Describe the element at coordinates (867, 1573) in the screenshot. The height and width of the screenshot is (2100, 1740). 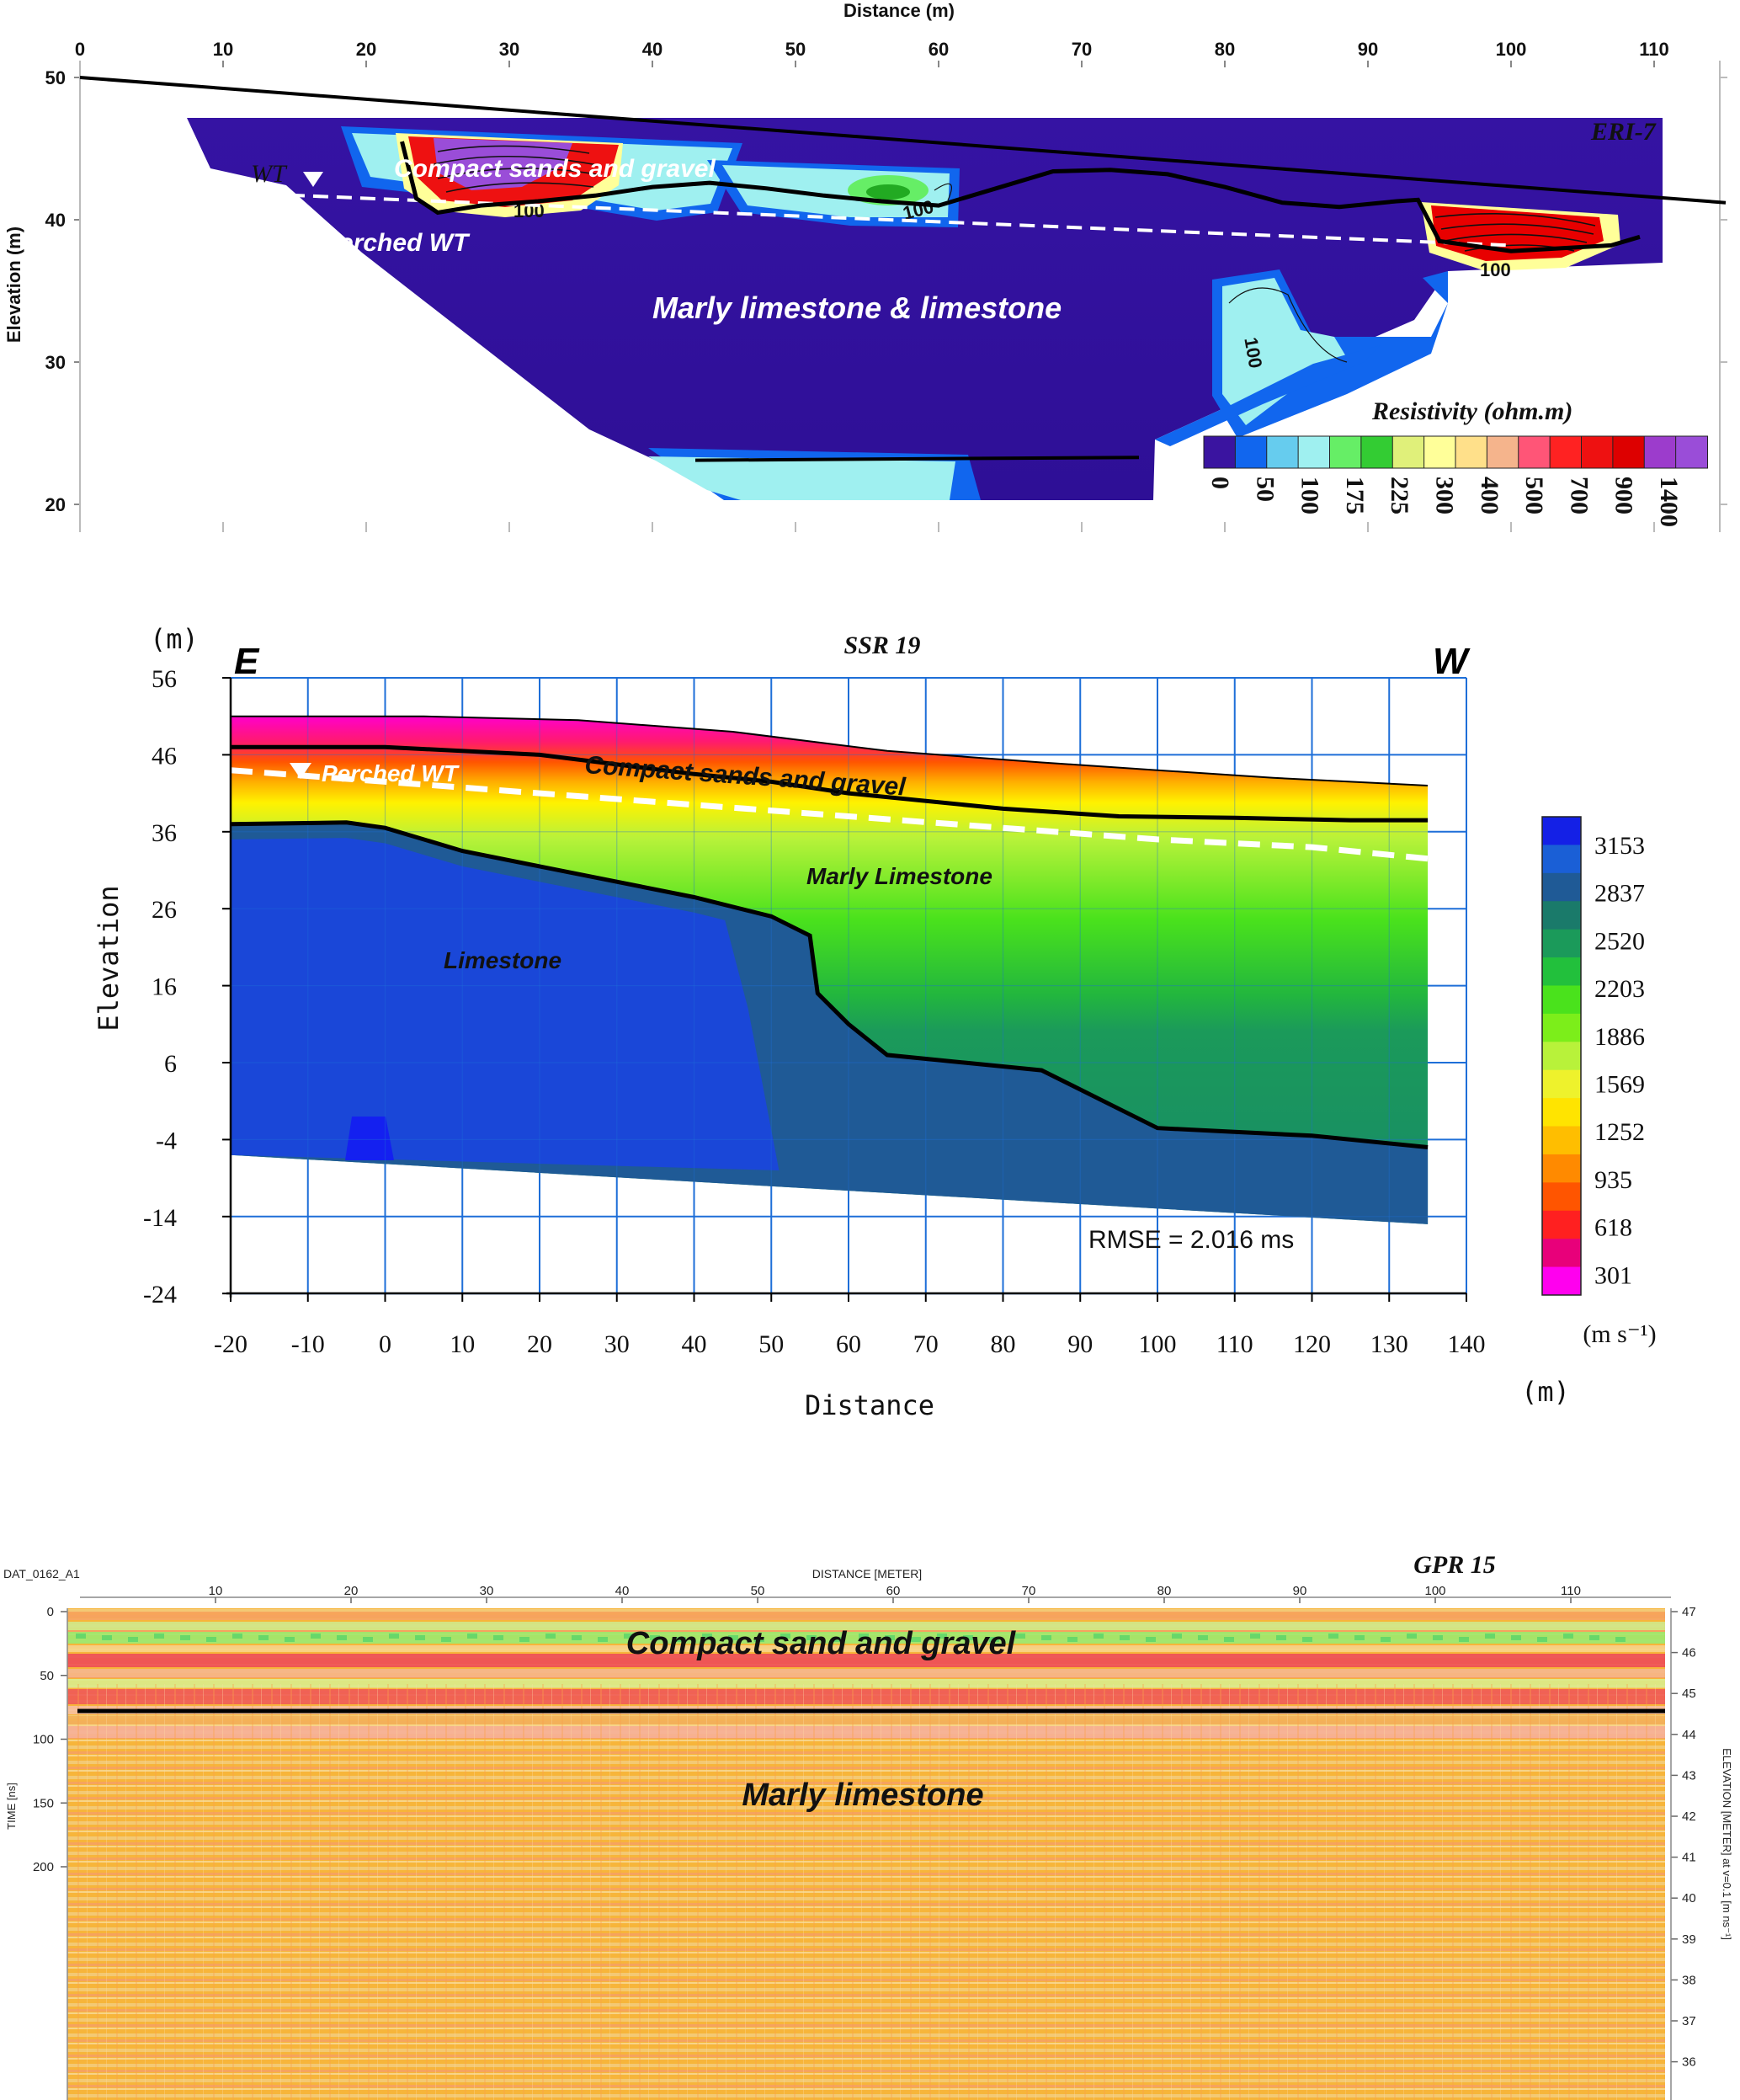
I see `gpr-x-axis-label: DISTANCE [METER]` at that location.